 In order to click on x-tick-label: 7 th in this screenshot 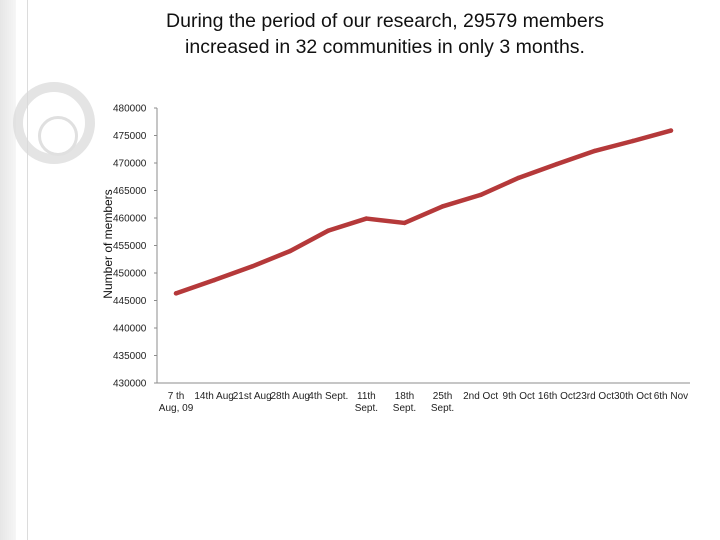, I will do `click(176, 396)`.